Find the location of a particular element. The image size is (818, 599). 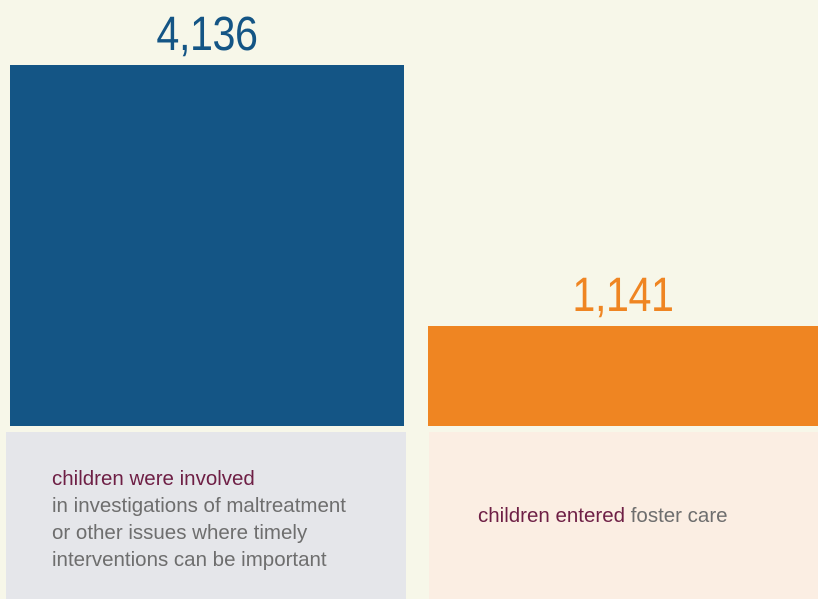

caption-line: interventions can be important is located at coordinates (189, 559).